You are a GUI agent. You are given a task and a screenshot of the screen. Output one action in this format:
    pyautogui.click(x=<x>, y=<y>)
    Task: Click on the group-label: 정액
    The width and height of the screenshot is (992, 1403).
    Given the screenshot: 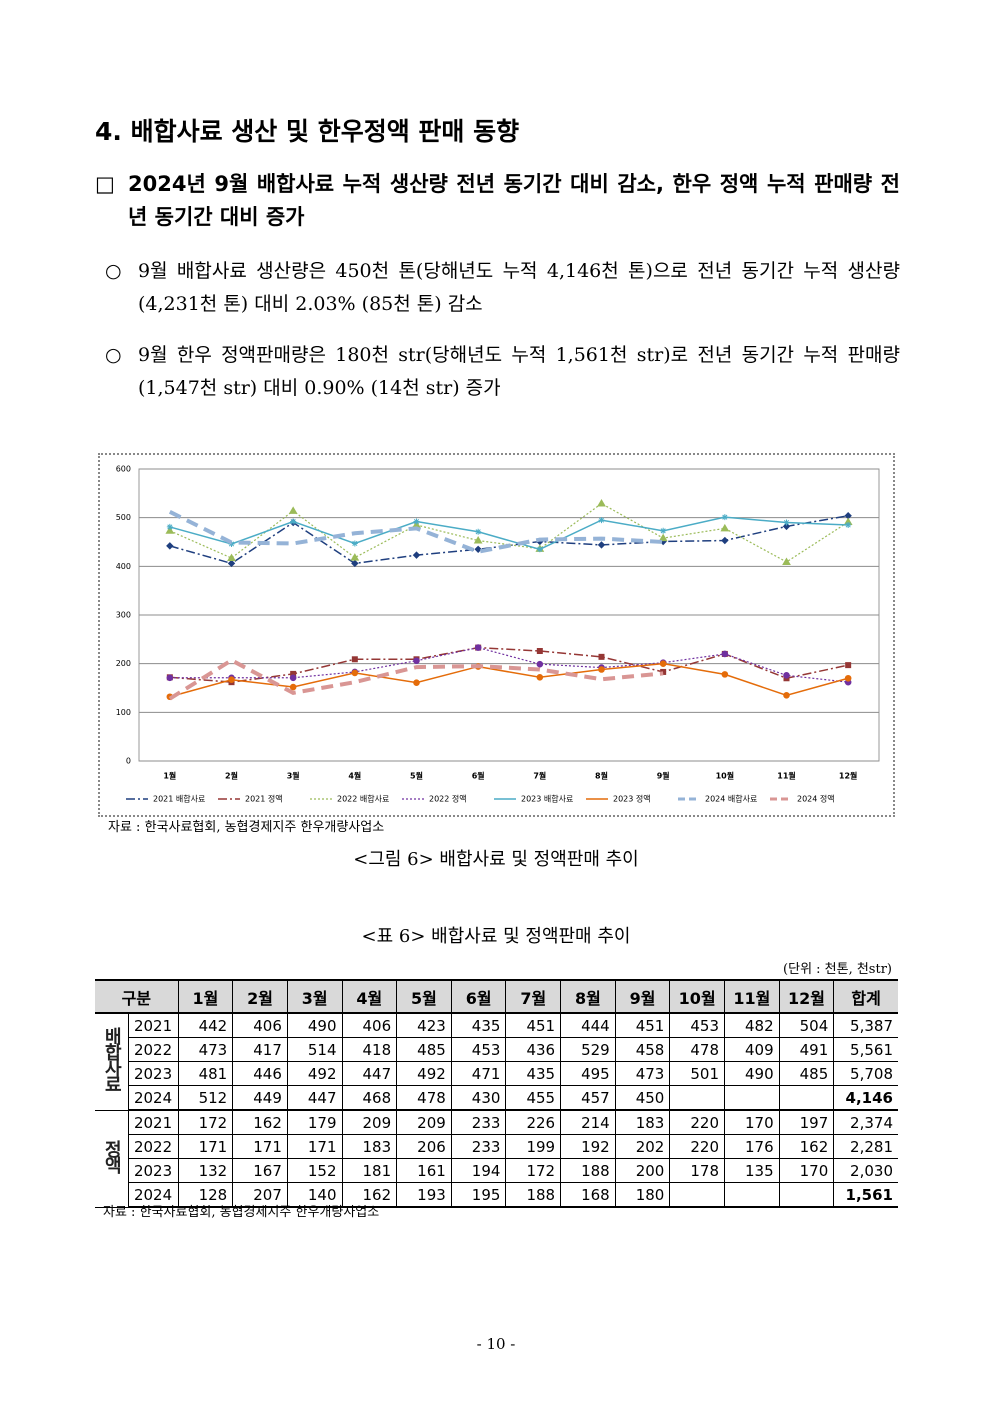 What is the action you would take?
    pyautogui.click(x=112, y=1156)
    